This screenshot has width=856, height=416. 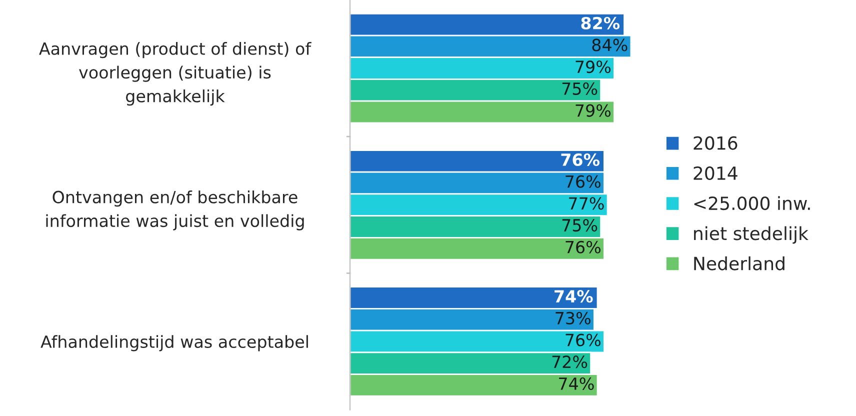 I want to click on y-tick-label: Ontvangen en/of beschikbare informatie was juist en volledig, so click(x=175, y=210).